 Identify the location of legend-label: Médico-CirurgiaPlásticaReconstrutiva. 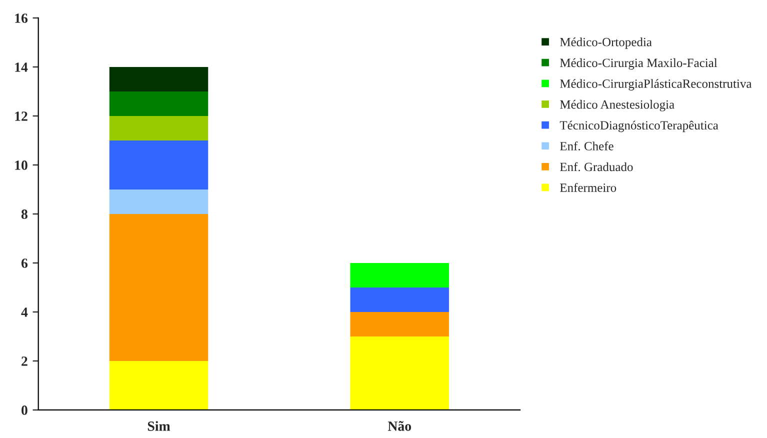
(656, 84).